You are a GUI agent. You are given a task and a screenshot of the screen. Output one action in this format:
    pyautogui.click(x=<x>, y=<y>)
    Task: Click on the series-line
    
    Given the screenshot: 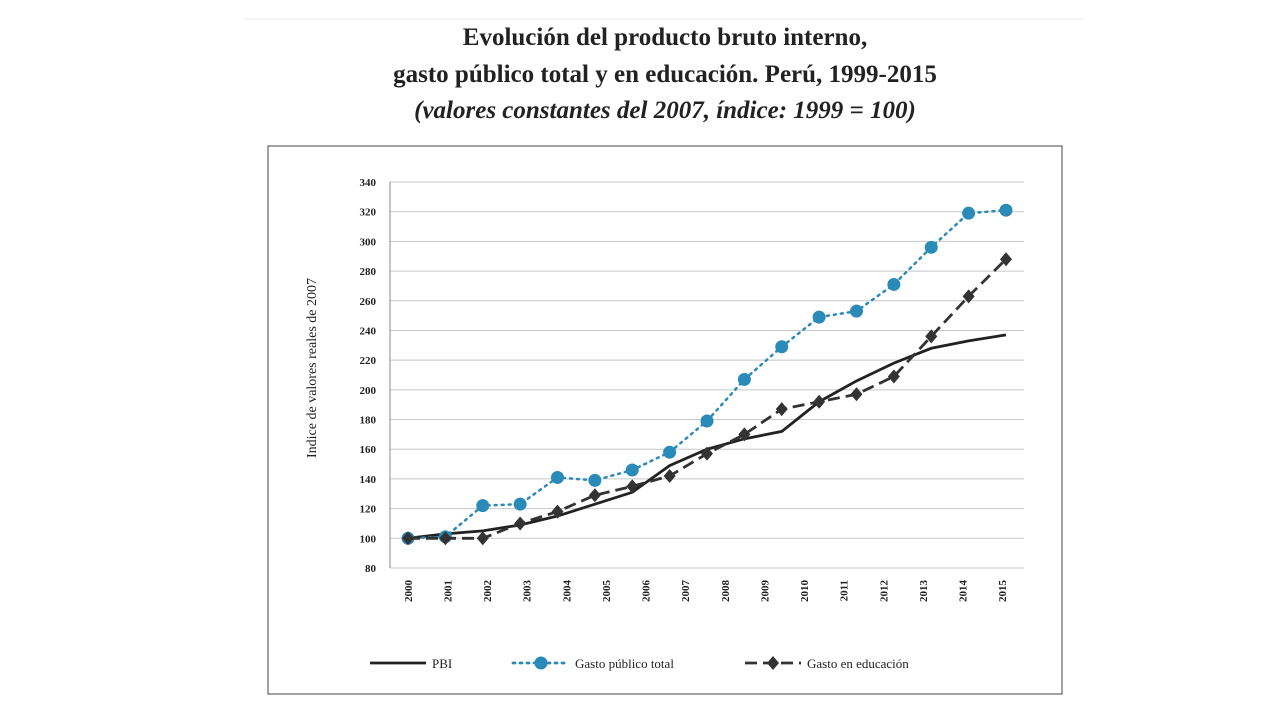 What is the action you would take?
    pyautogui.click(x=707, y=436)
    